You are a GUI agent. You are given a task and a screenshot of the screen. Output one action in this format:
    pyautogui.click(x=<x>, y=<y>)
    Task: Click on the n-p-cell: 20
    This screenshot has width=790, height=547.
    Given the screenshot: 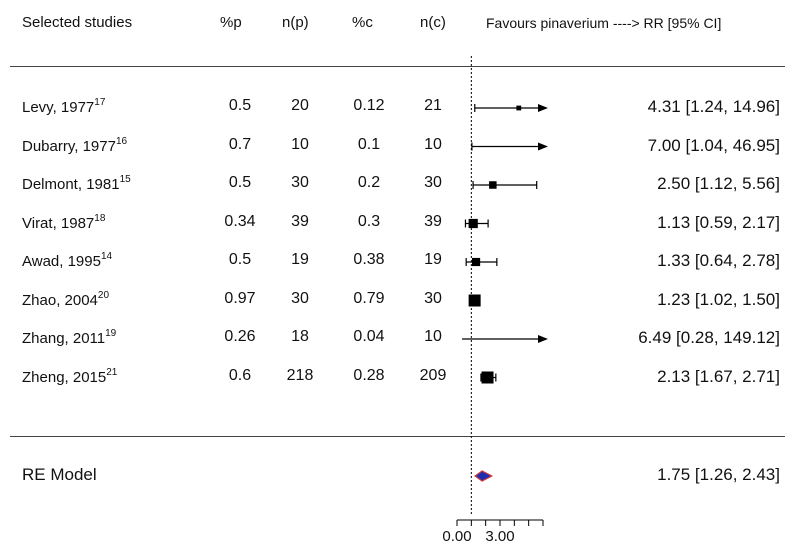 What is the action you would take?
    pyautogui.click(x=300, y=105)
    